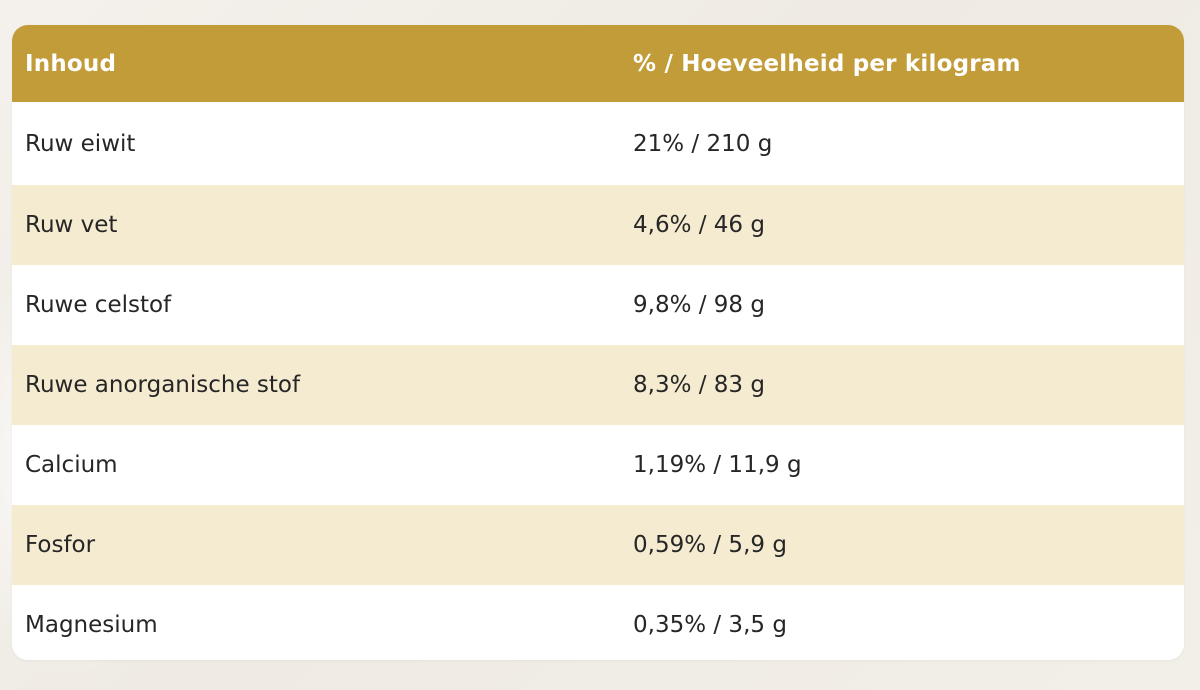  Describe the element at coordinates (598, 143) in the screenshot. I see `table-row: Ruw eiwit 21% / 210 g` at that location.